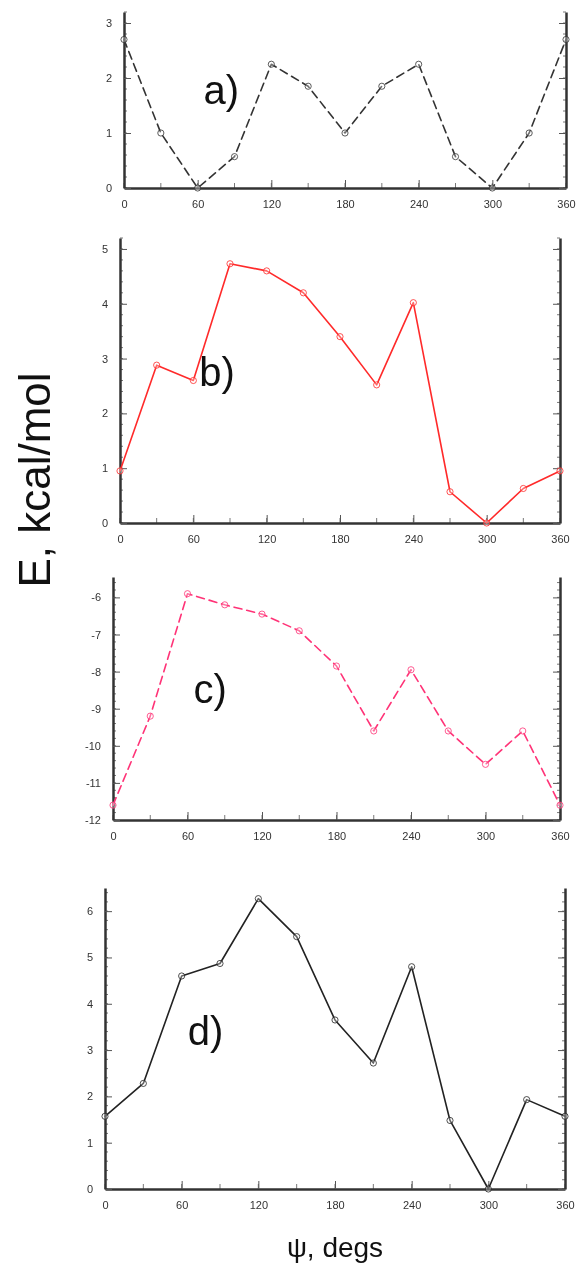 This screenshot has width=577, height=1266. I want to click on y-tick-label: -11, so click(93, 782).